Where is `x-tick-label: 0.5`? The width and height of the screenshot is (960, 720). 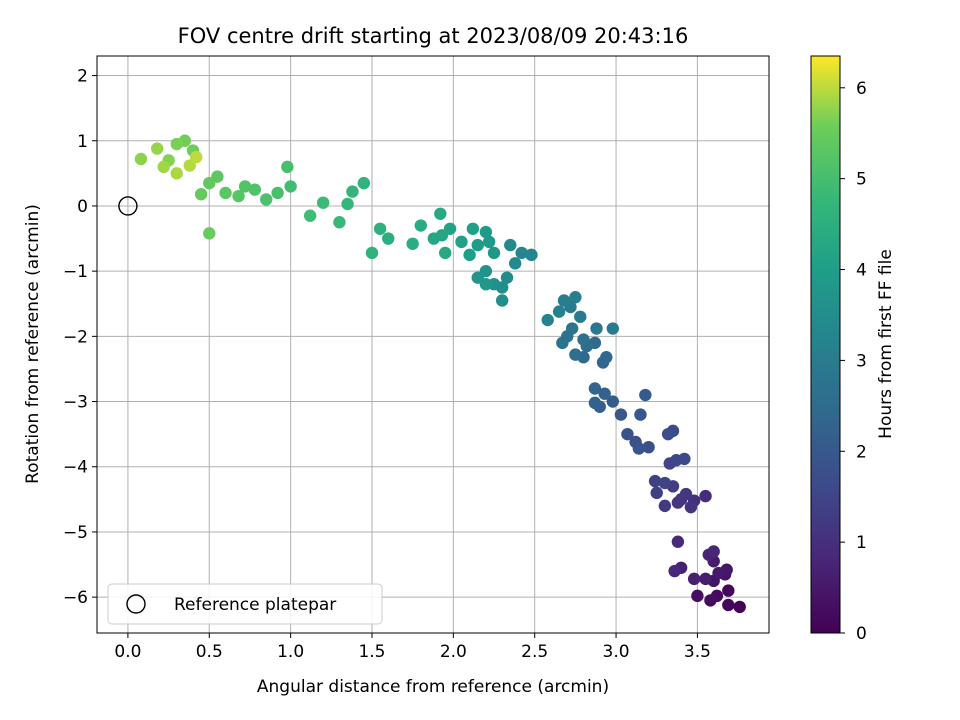 x-tick-label: 0.5 is located at coordinates (209, 652).